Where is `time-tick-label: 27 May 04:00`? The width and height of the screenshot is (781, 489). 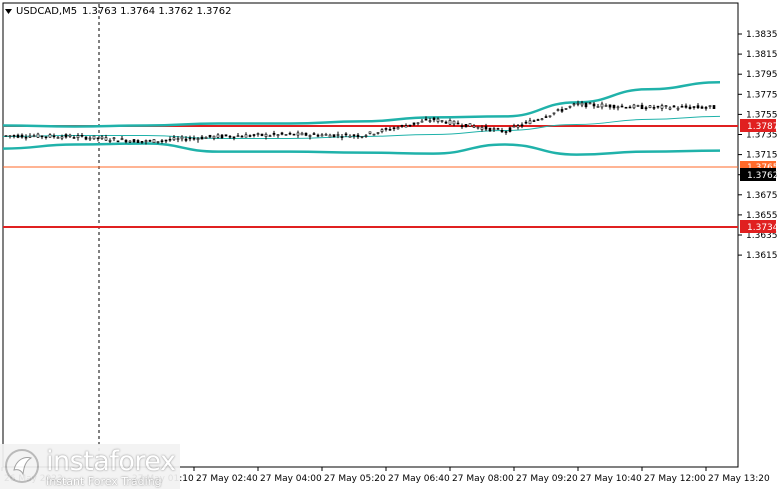
time-tick-label: 27 May 04:00 is located at coordinates (291, 479).